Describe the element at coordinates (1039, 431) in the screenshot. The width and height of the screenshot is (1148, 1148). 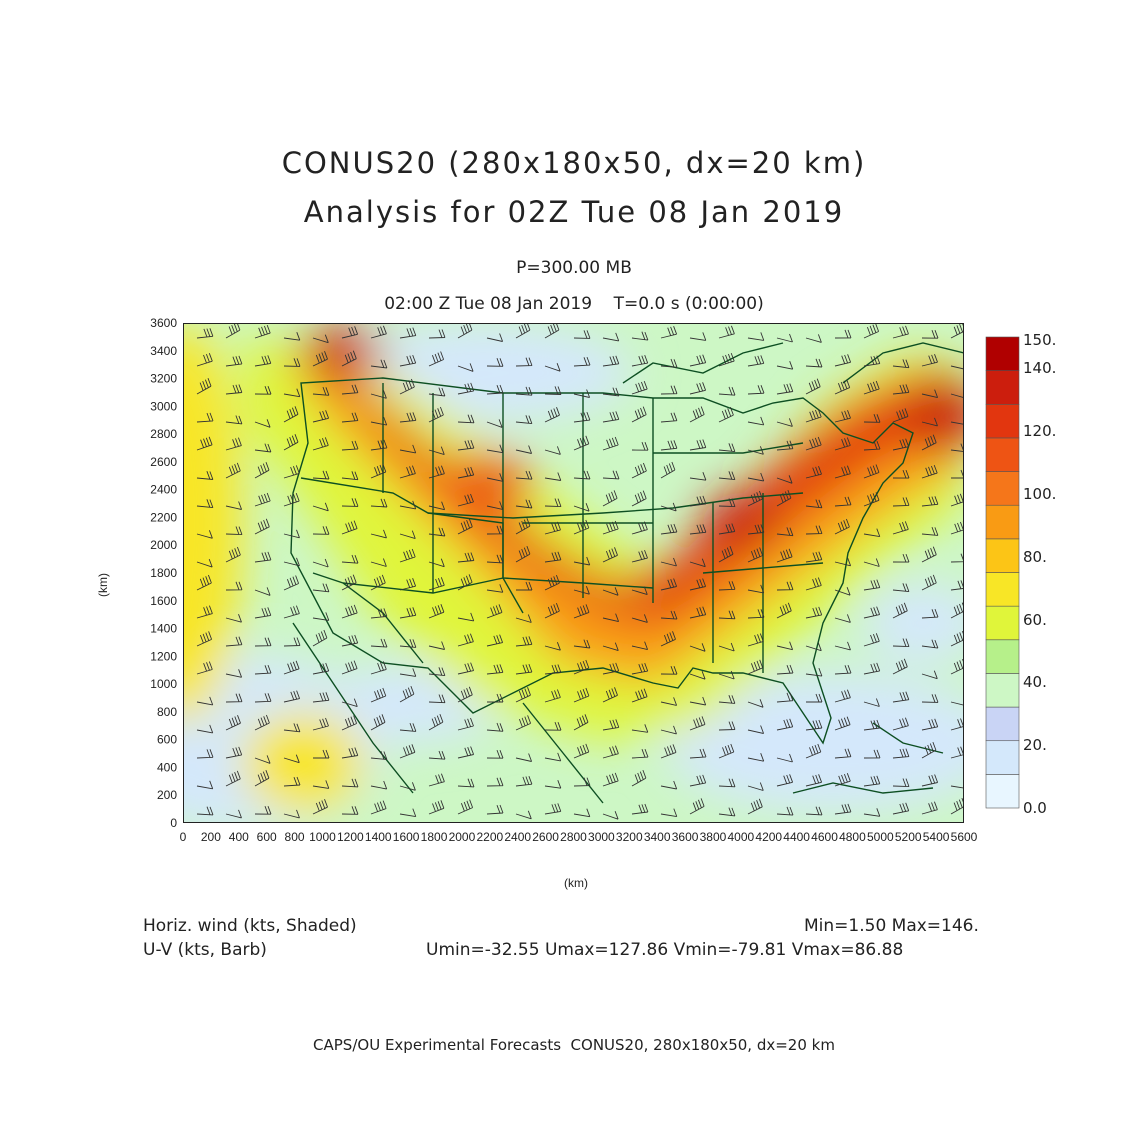
I see `colorbar-label: 120.` at that location.